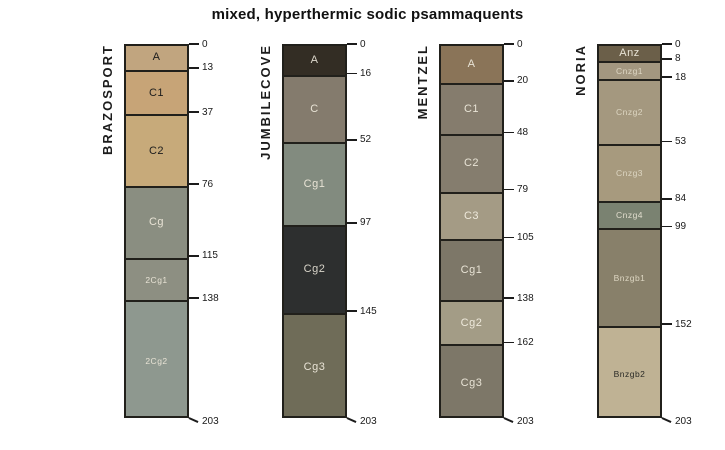 This screenshot has width=725, height=450. I want to click on horizon-jumbilecove-c: C, so click(314, 108).